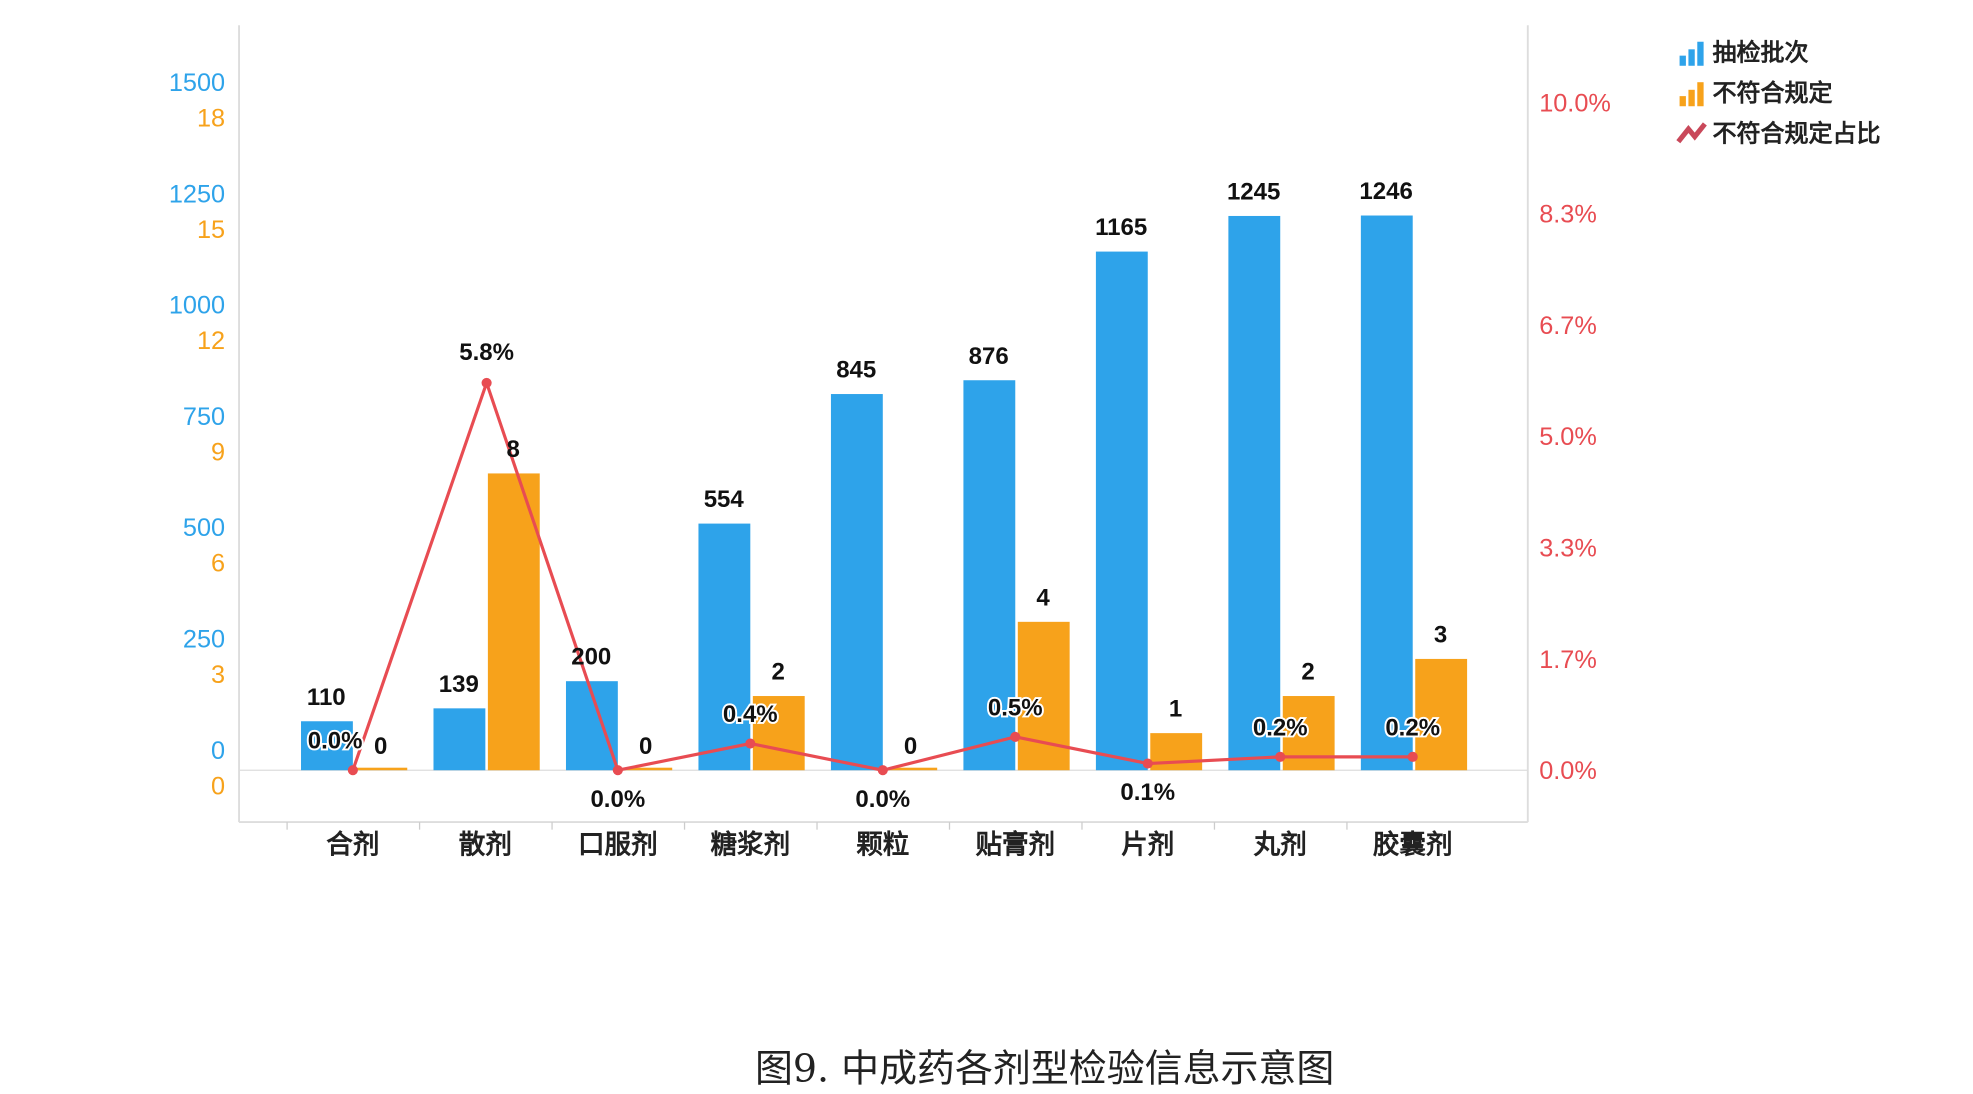 Image resolution: width=1973 pixels, height=1094 pixels. I want to click on legend-label: 不符合规定, so click(1772, 92).